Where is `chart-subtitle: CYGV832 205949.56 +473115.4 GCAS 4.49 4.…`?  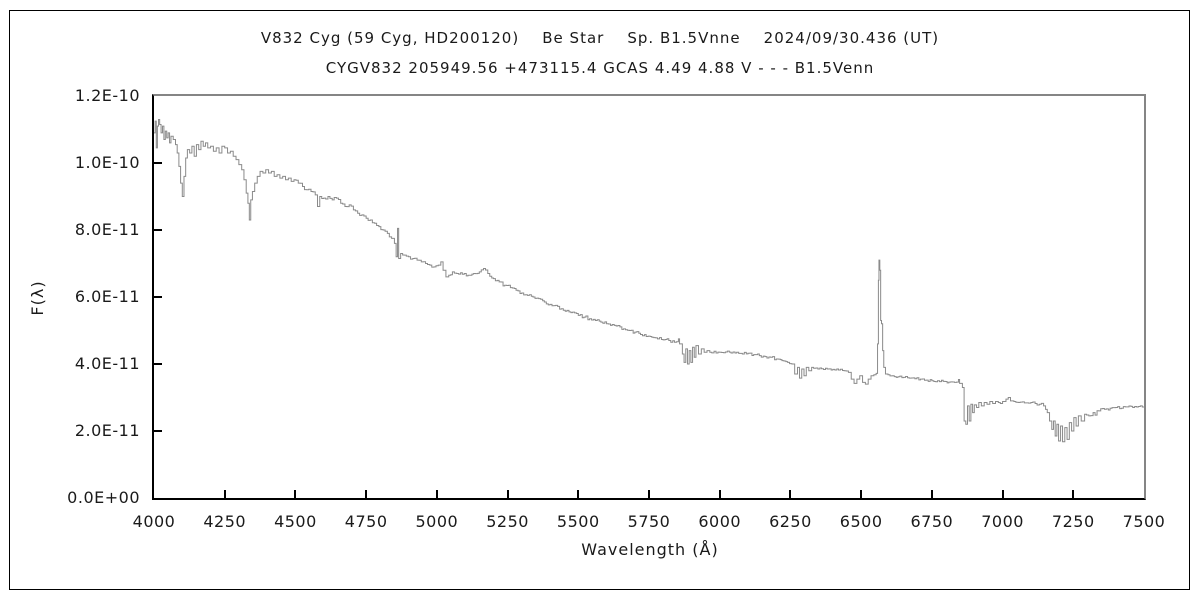 chart-subtitle: CYGV832 205949.56 +473115.4 GCAS 4.49 4.… is located at coordinates (600, 68).